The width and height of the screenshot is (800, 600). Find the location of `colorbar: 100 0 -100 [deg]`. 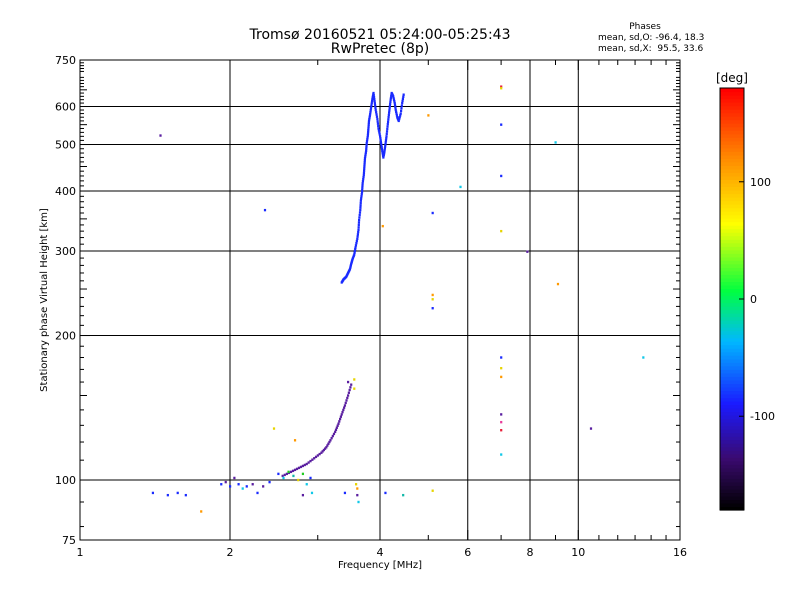

colorbar: 100 0 -100 [deg] is located at coordinates (745, 291).